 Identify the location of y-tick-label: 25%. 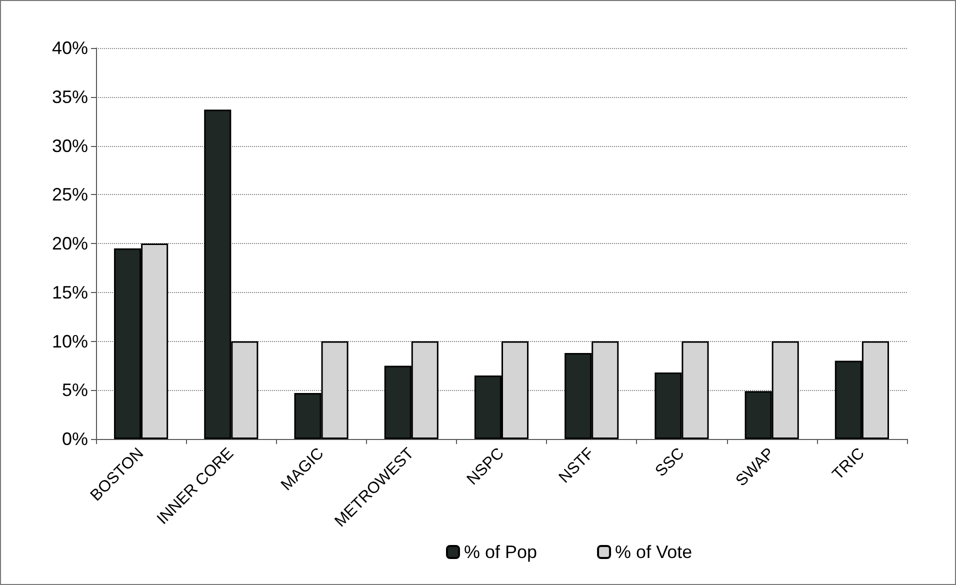
(70, 194).